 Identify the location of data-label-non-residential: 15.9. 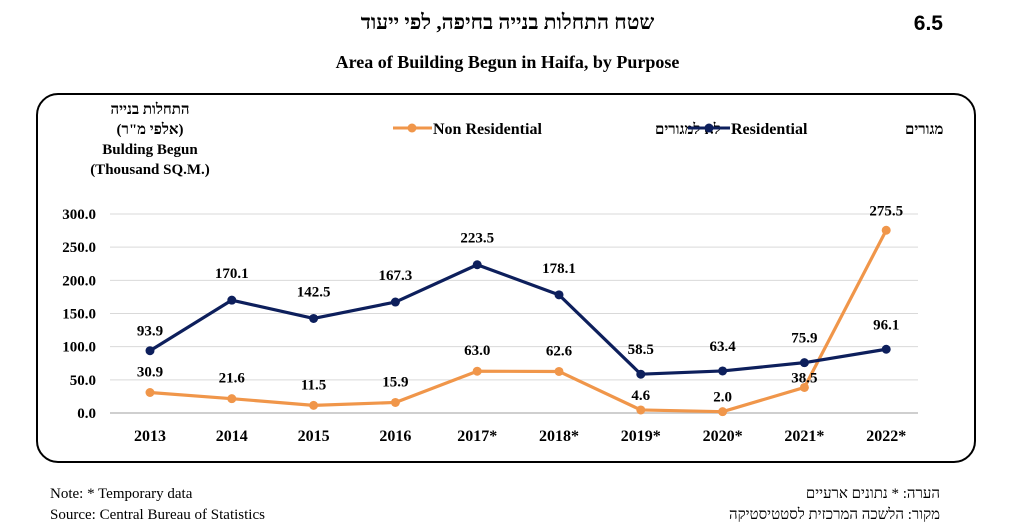
(395, 382).